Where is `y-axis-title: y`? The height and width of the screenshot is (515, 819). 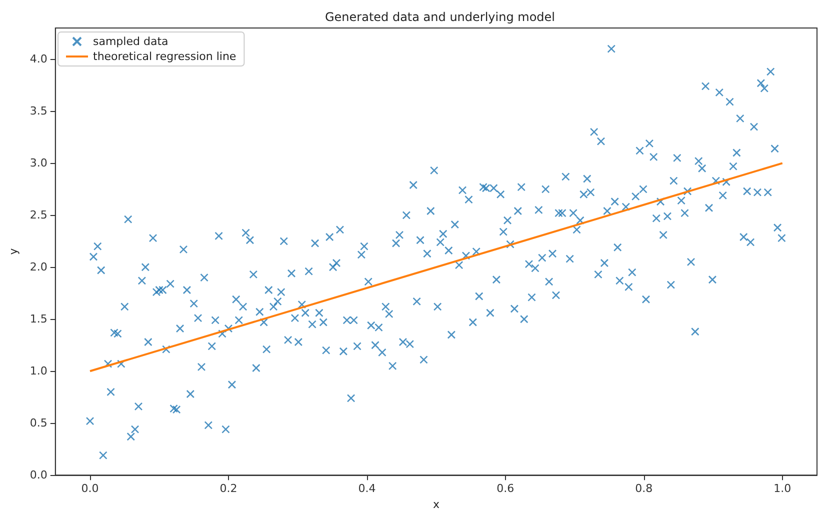
y-axis-title: y is located at coordinates (13, 251).